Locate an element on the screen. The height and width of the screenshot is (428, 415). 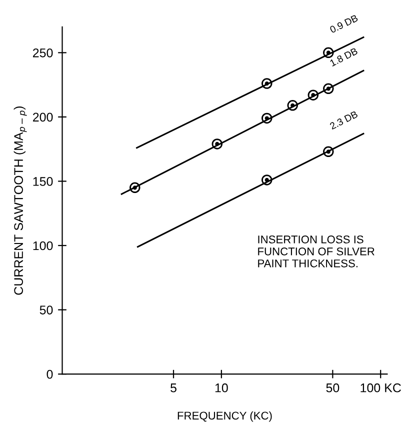
x-tick-label: 50 is located at coordinates (333, 387).